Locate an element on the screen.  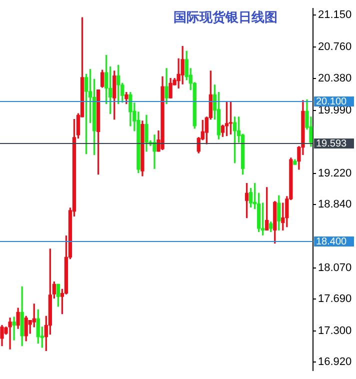
y-tick-label: 21.150 is located at coordinates (335, 15).